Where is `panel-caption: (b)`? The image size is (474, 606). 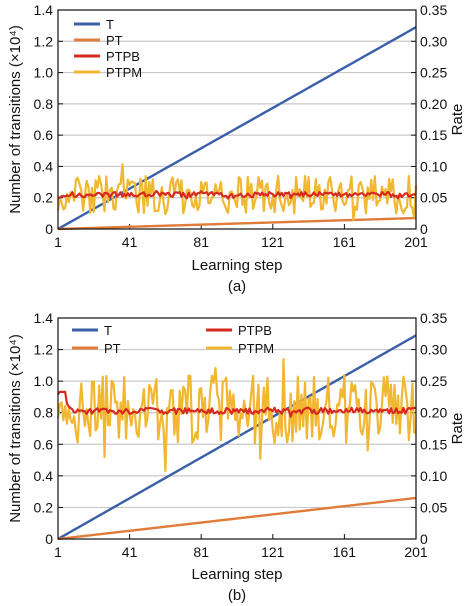 panel-caption: (b) is located at coordinates (237, 595).